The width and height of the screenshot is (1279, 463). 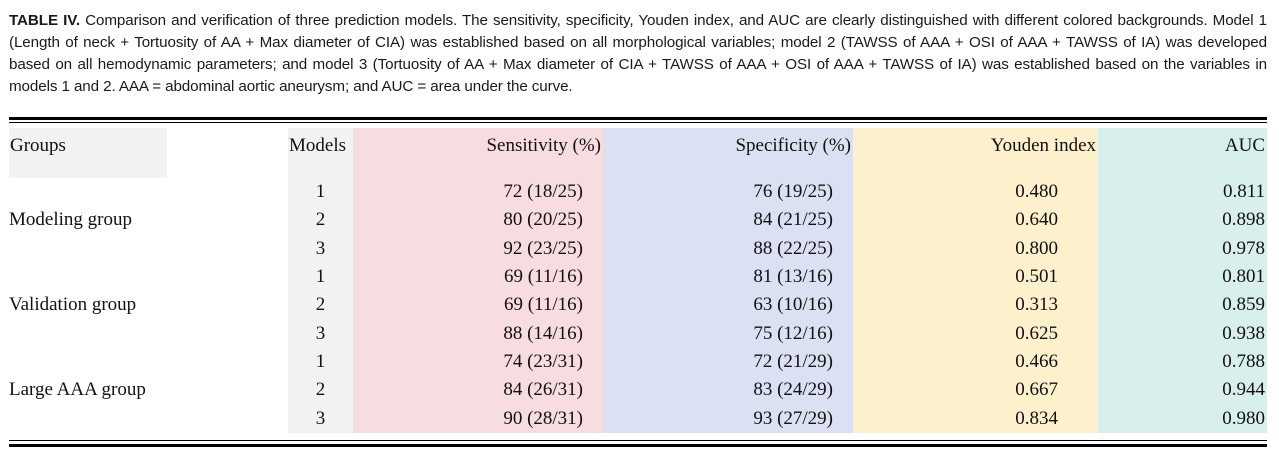 I want to click on table-caption-label: TABLE IV., so click(x=44, y=20).